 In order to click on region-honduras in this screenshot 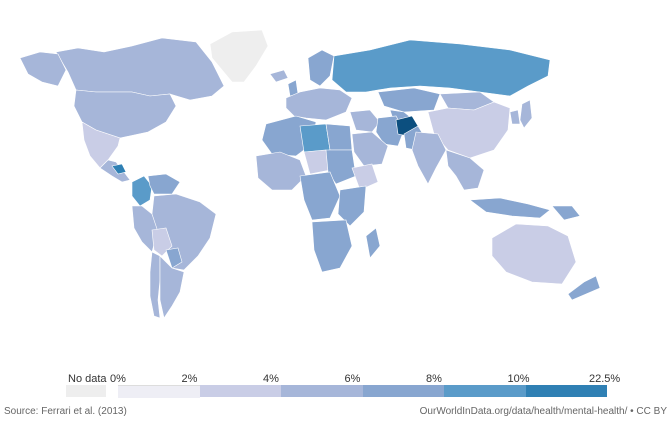, I will do `click(119, 169)`.